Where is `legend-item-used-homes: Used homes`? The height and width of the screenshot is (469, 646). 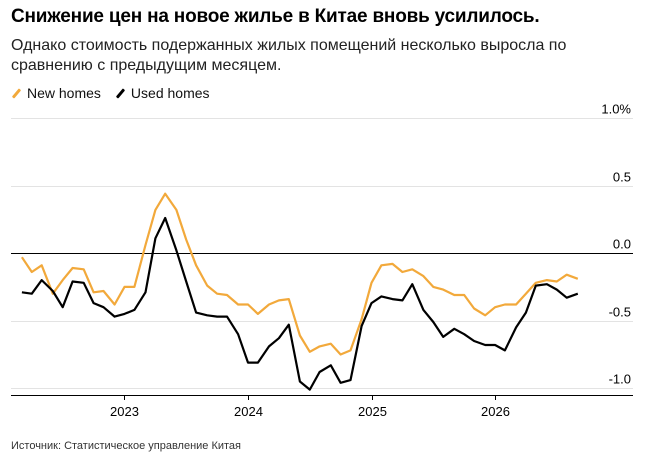
legend-item-used-homes: Used homes is located at coordinates (162, 93).